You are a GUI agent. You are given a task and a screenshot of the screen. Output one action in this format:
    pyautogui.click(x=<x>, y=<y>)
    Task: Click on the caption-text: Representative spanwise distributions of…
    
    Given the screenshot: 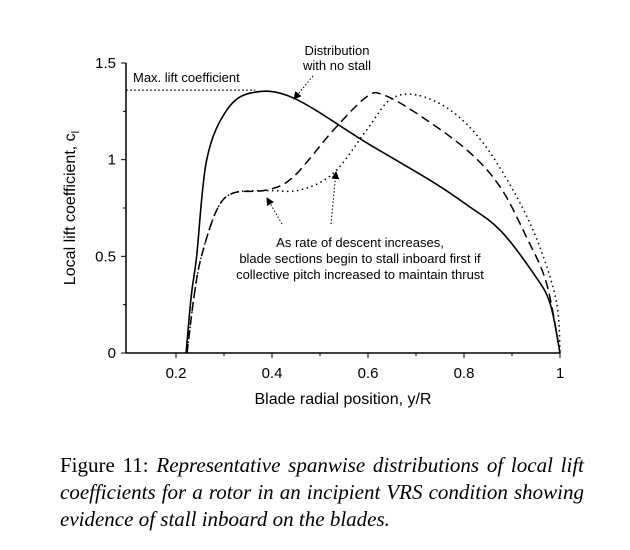 What is the action you would take?
    pyautogui.click(x=322, y=492)
    